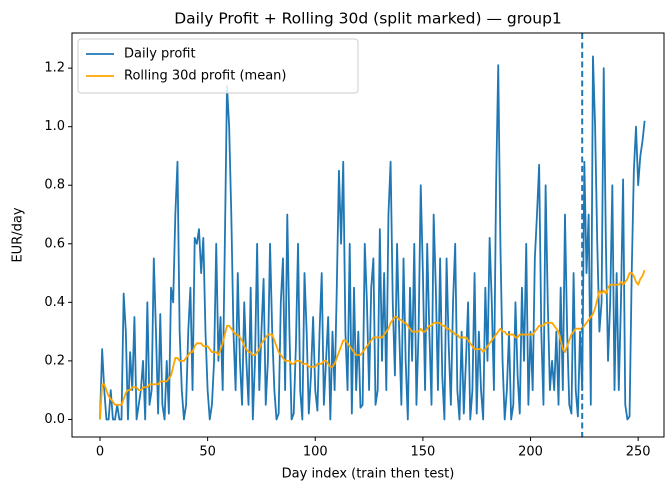 This screenshot has width=666, height=486. I want to click on y-tick-label: 1.0, so click(54, 126).